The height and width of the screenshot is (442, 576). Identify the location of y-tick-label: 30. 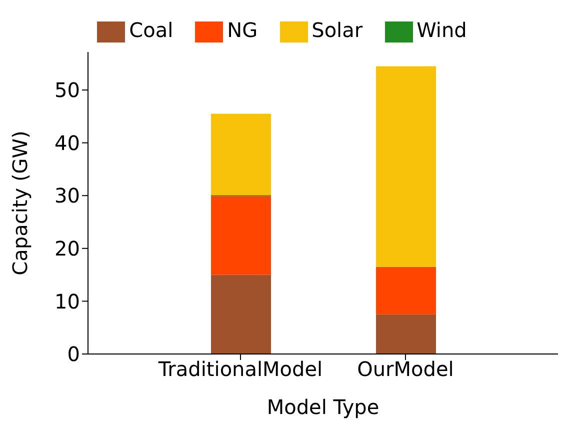
(67, 196).